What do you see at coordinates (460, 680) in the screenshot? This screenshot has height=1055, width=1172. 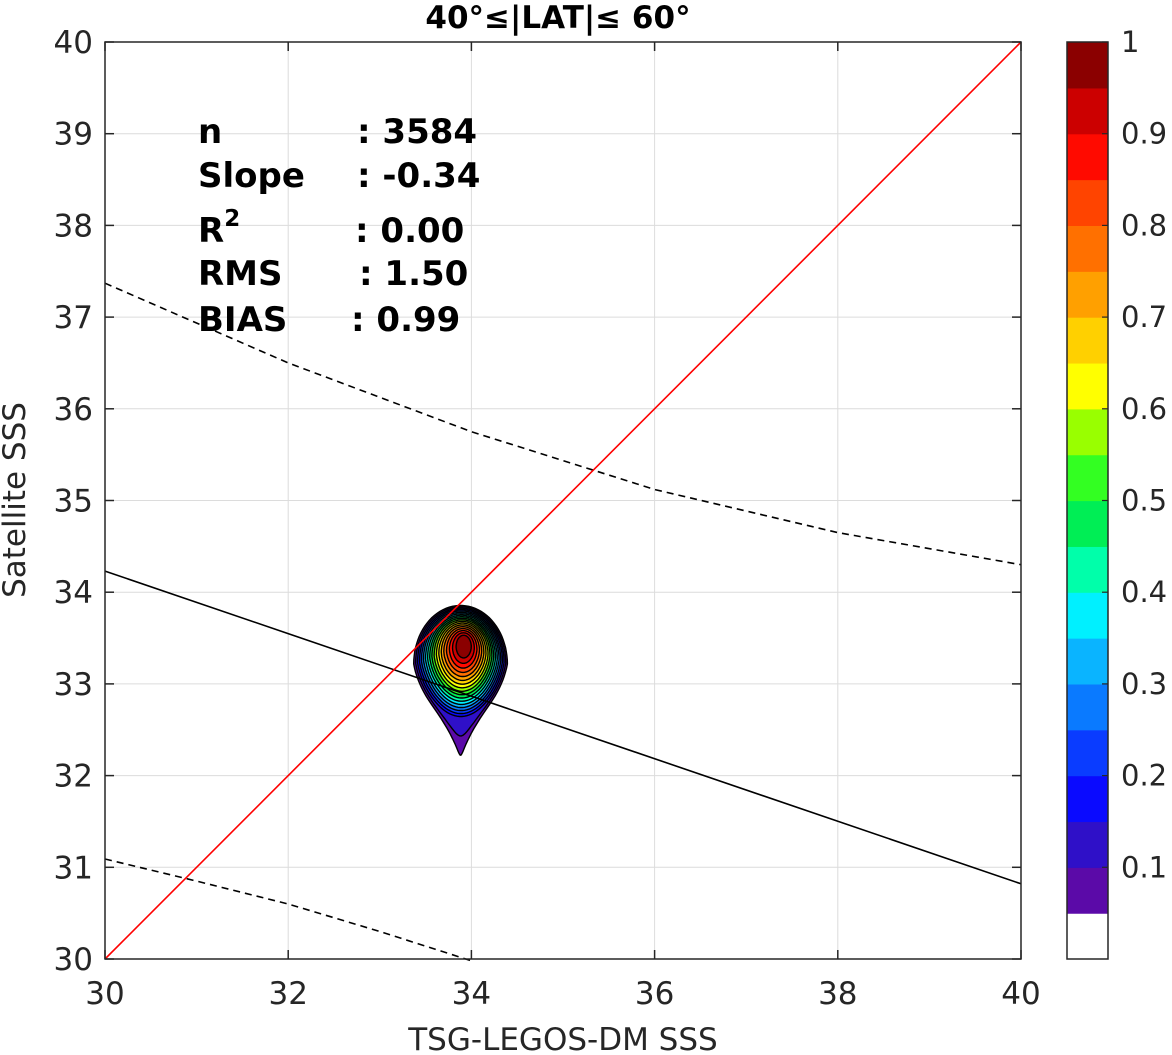 I see `density-contours` at bounding box center [460, 680].